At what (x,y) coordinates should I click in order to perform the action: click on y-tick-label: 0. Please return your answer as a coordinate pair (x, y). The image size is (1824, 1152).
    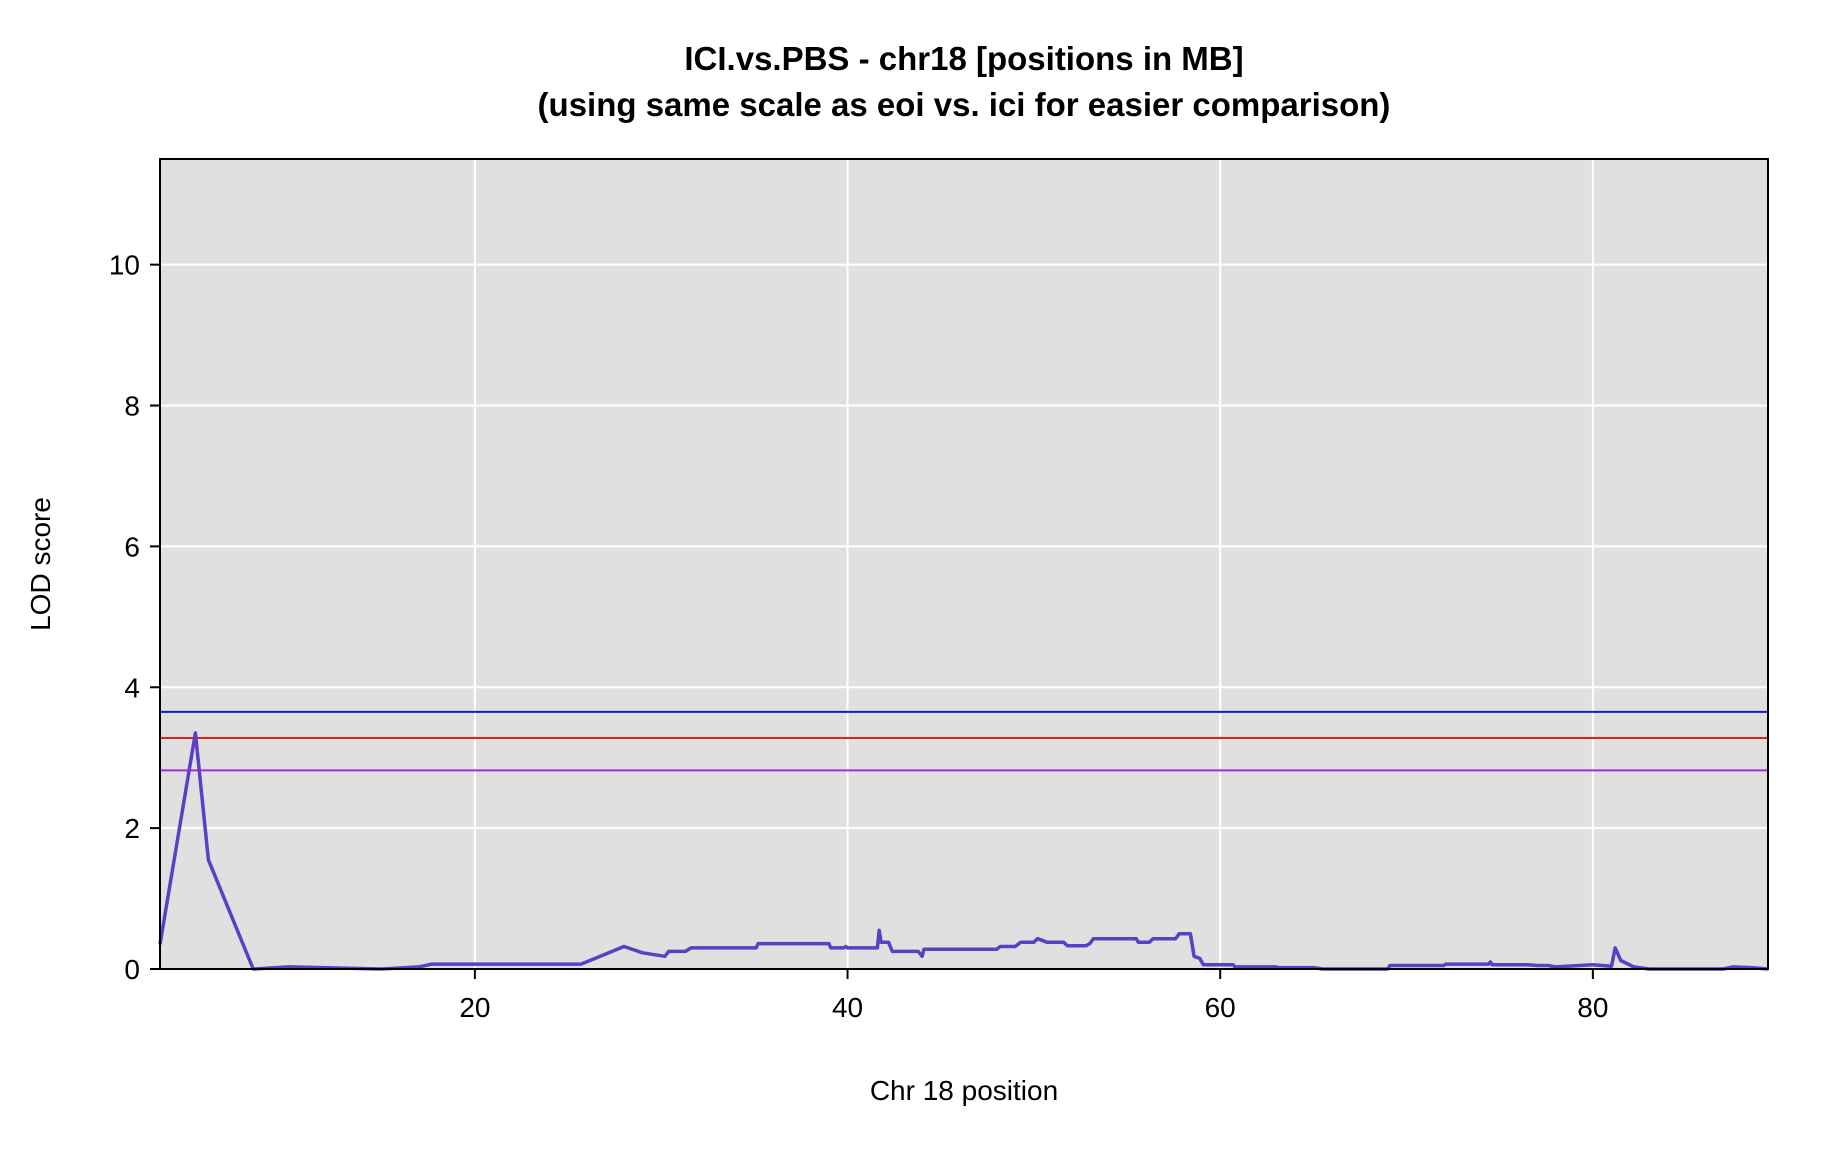
    Looking at the image, I should click on (132, 969).